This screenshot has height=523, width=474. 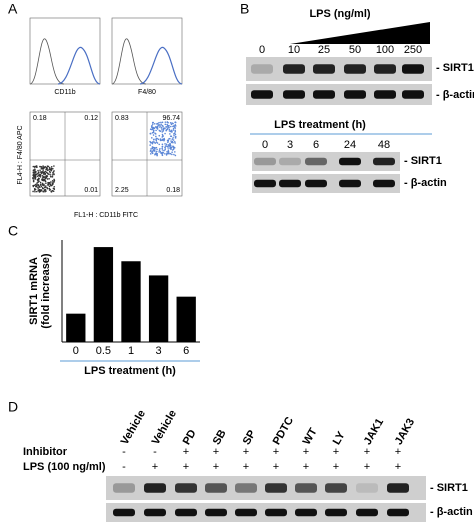 I want to click on row-label: Inhibitor, so click(x=45, y=452).